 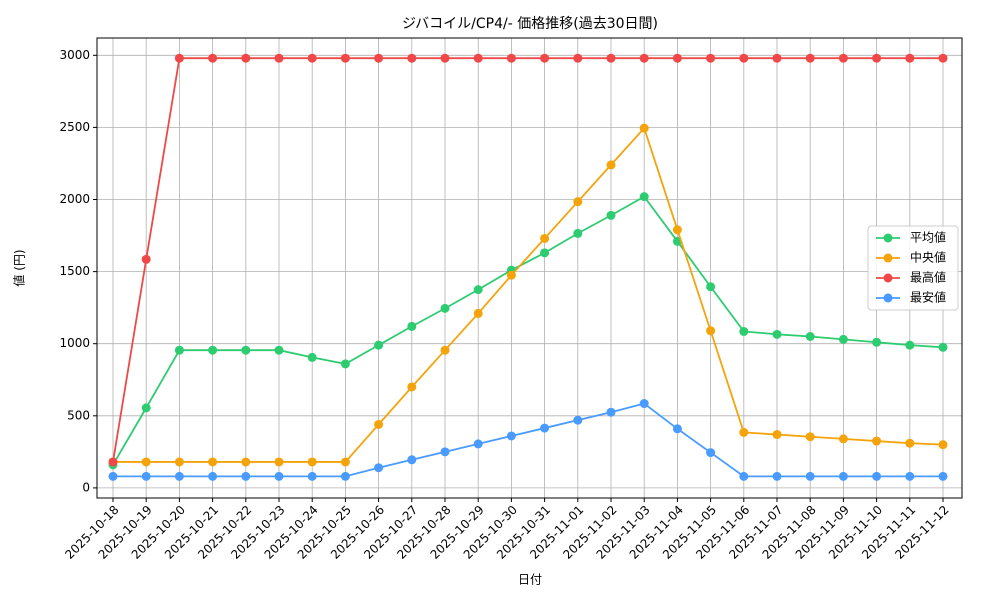 What do you see at coordinates (86, 487) in the screenshot?
I see `y-tick-label: 0` at bounding box center [86, 487].